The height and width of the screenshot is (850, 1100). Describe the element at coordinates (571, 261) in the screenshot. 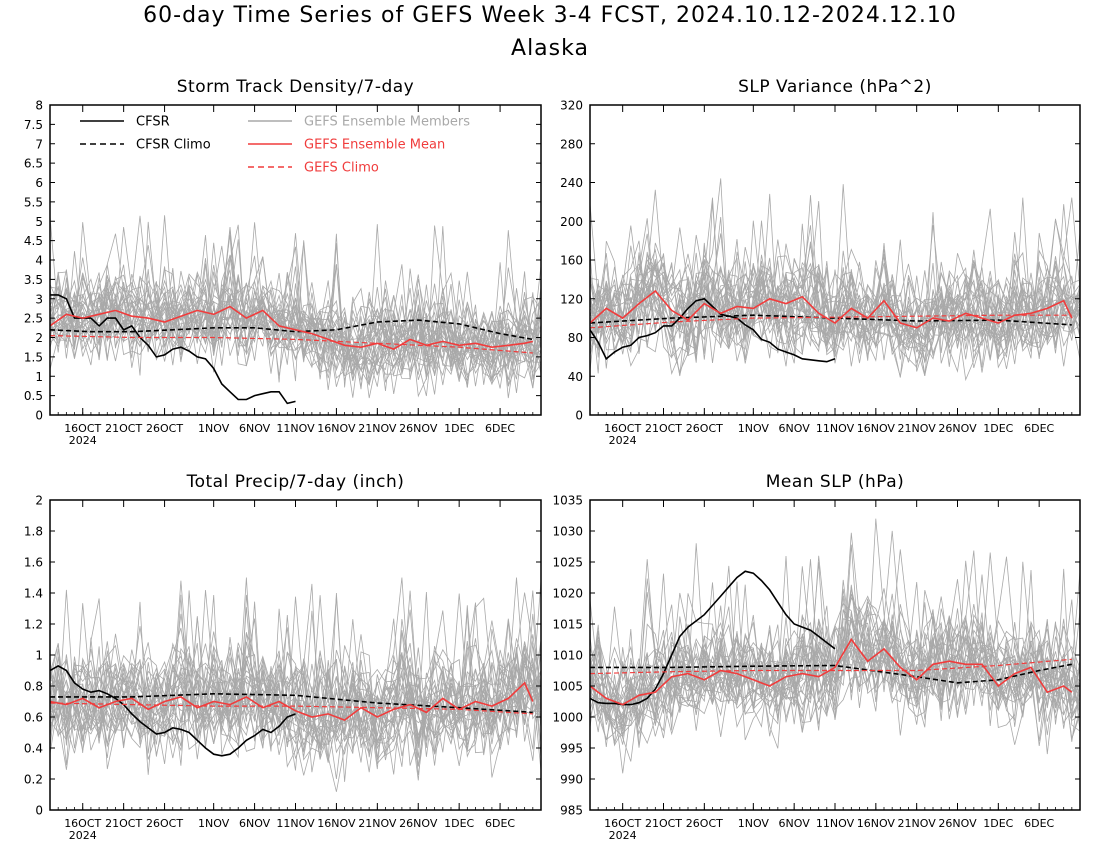

I see `y-tick-label: 160` at that location.